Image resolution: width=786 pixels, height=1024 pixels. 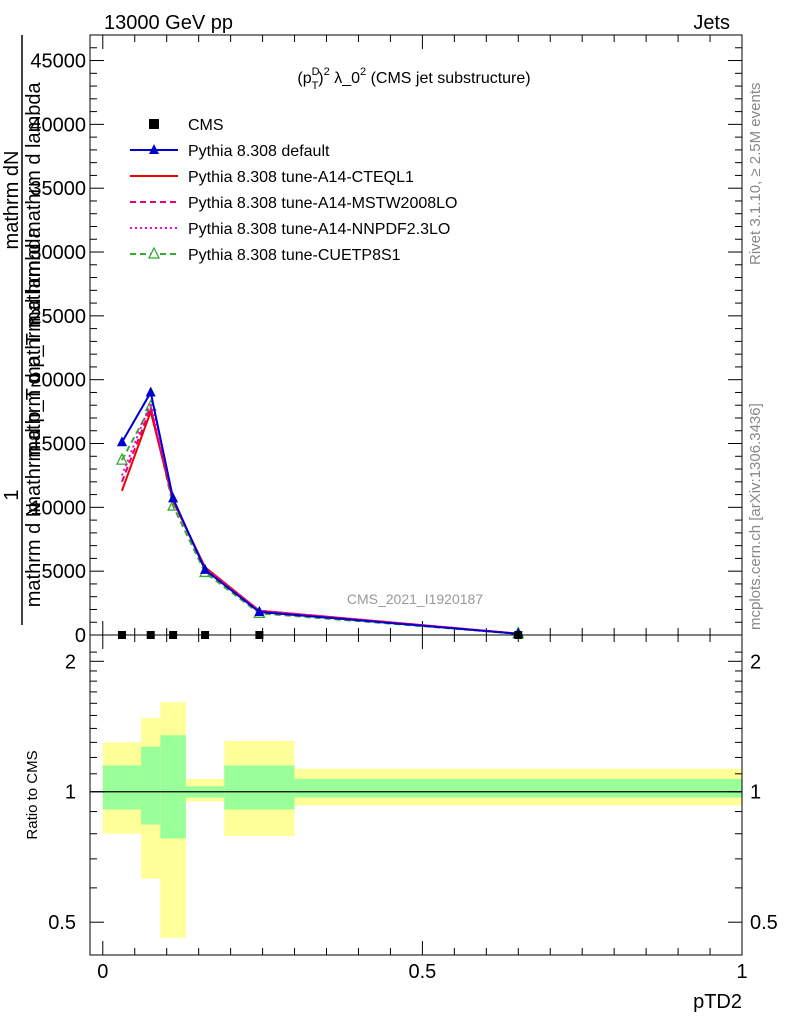 I want to click on y-tick-label: 5000, so click(x=64, y=572).